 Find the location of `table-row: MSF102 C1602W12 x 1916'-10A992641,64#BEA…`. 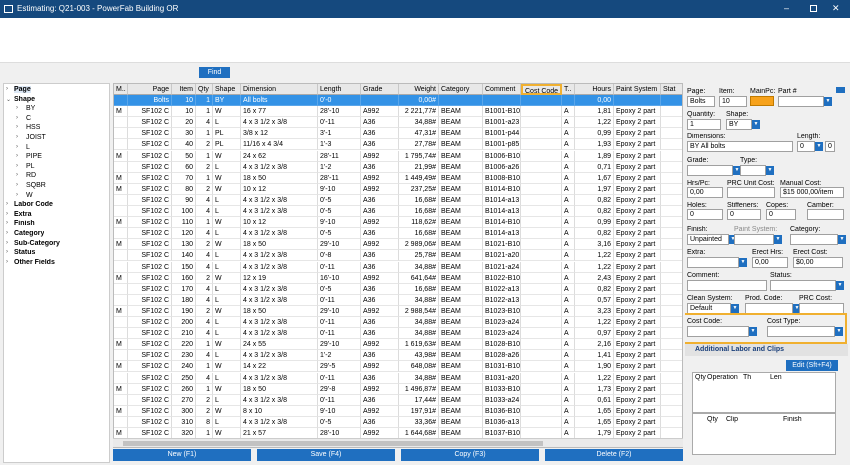

table-row: MSF102 C1602W12 x 1916'-10A992641,64#BEA… is located at coordinates (398, 278).